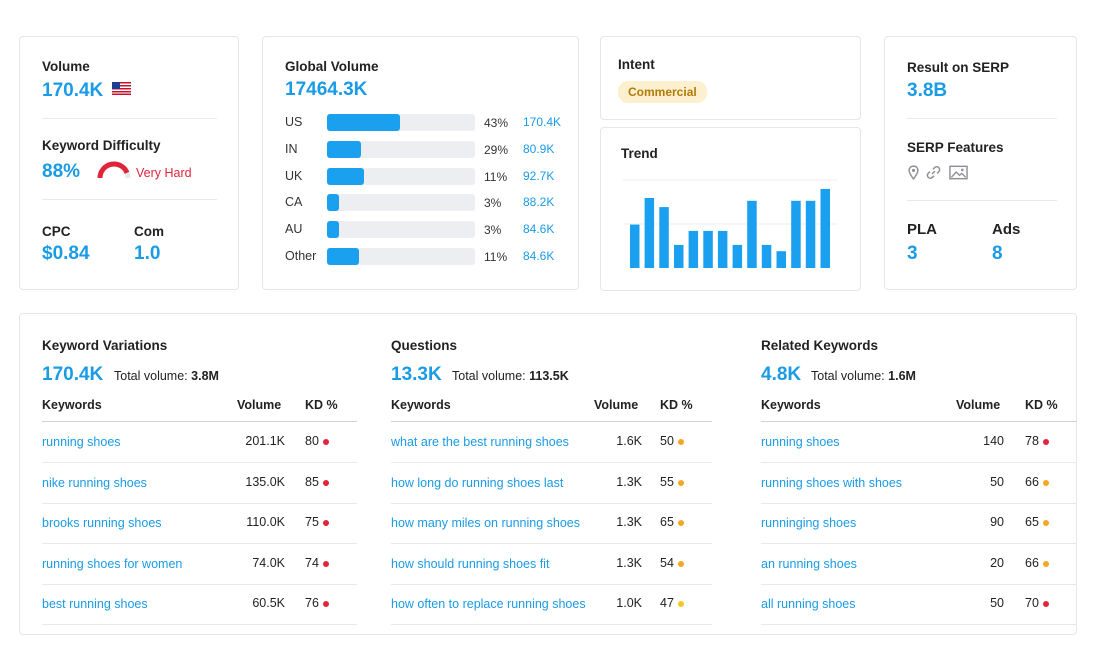 The image size is (1113, 653). I want to click on global-volume-row: Other 11% 84.6K, so click(430, 257).